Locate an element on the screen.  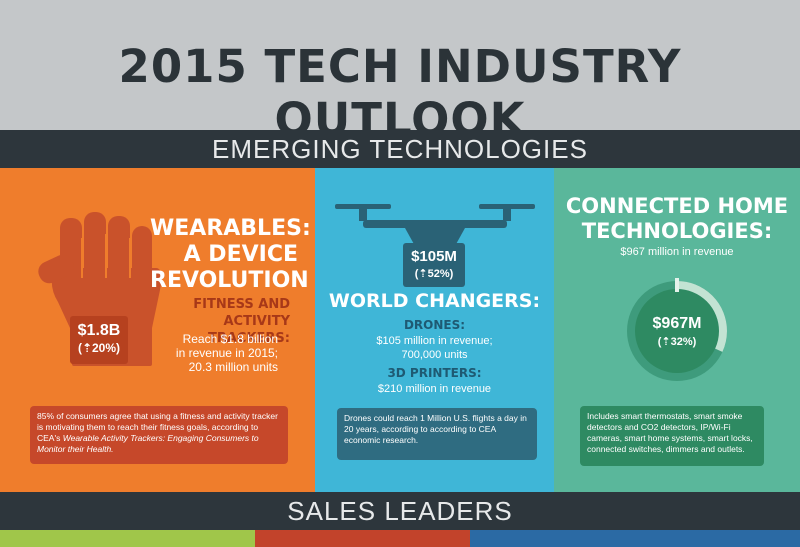
growth-donut-icon is located at coordinates (677, 329).